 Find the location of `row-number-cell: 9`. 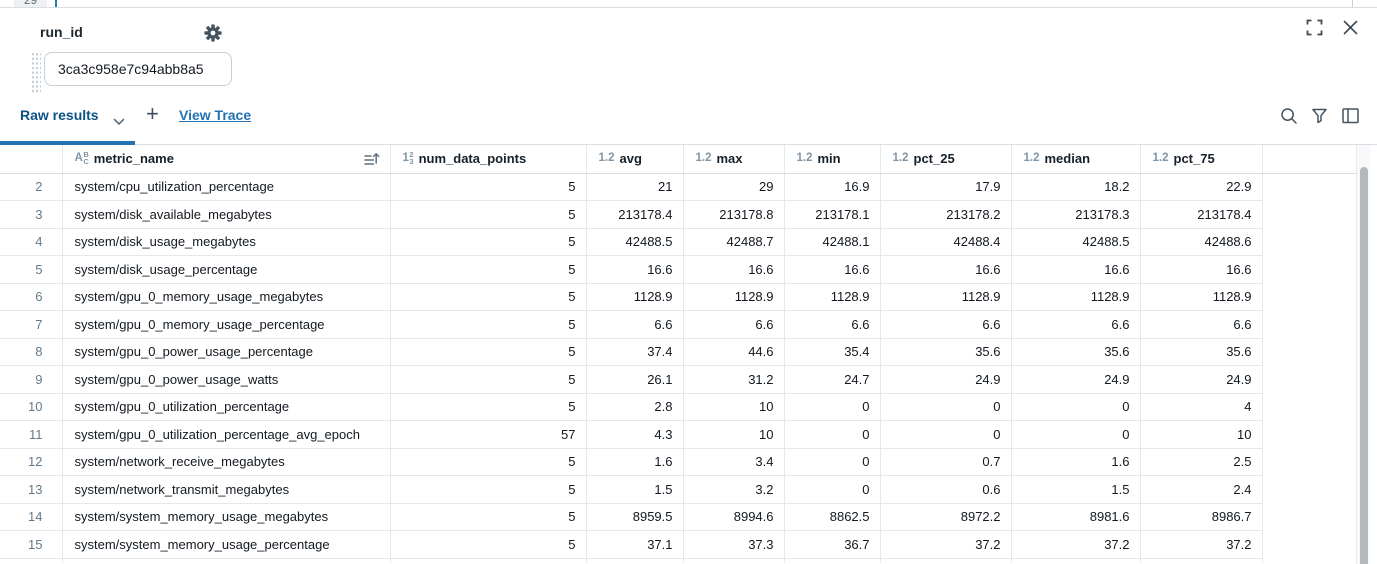

row-number-cell: 9 is located at coordinates (31, 379).